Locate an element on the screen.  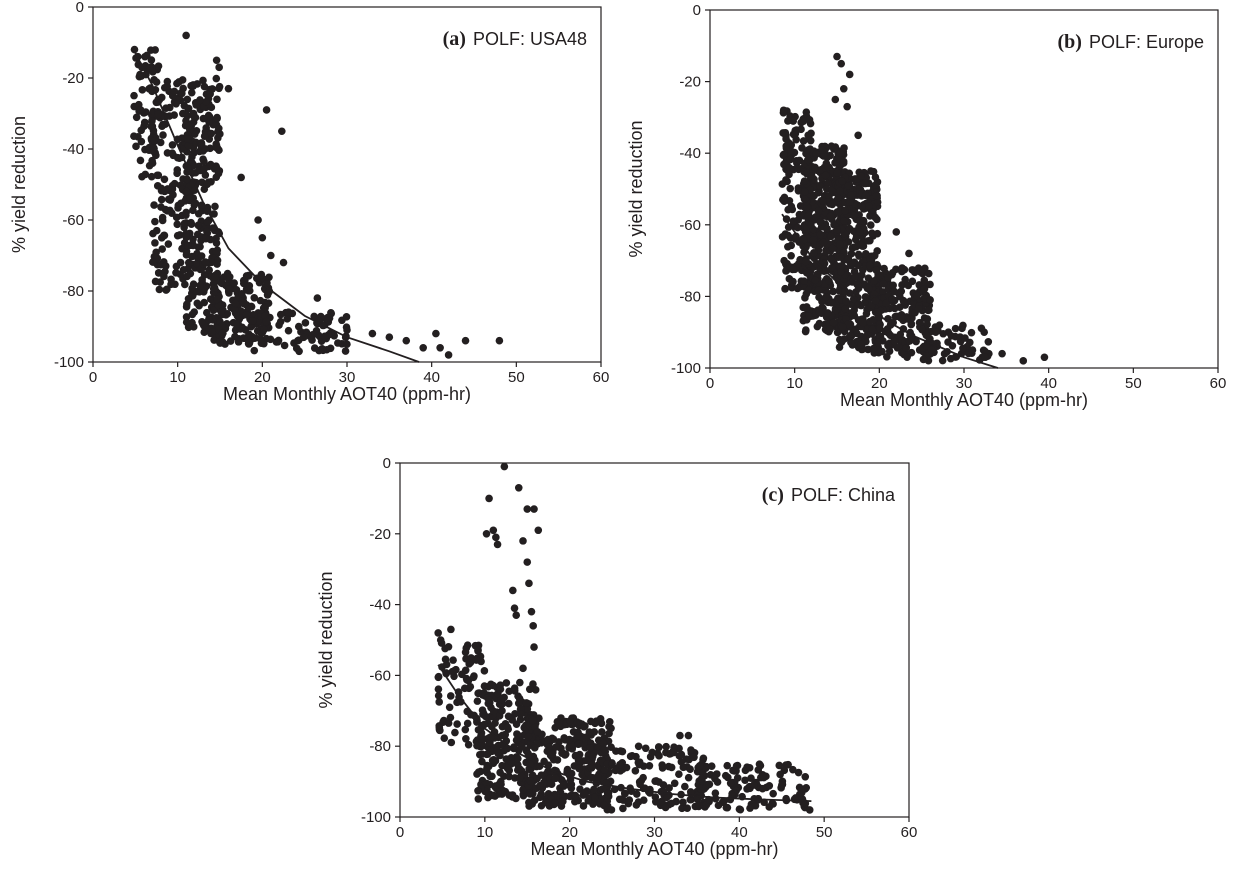
y-tick-label: -20 is located at coordinates (380, 534).